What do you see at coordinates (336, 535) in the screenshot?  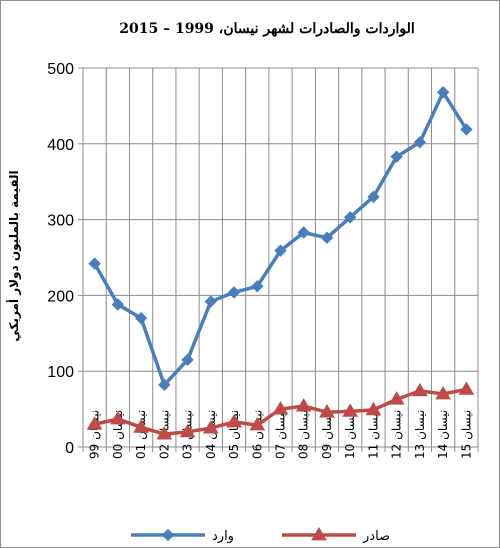 I see `legend-entry-2: صادر` at bounding box center [336, 535].